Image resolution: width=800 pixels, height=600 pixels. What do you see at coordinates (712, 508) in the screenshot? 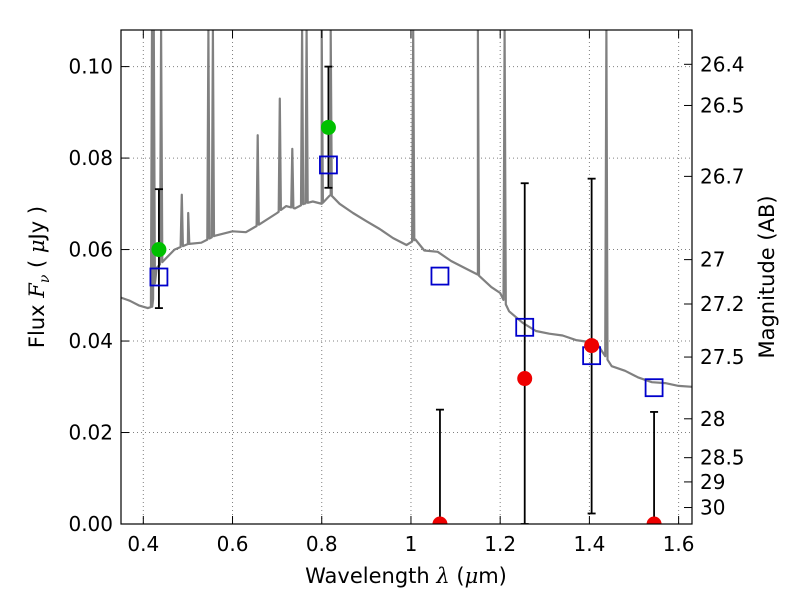
I see `right-tick-label: 30` at bounding box center [712, 508].